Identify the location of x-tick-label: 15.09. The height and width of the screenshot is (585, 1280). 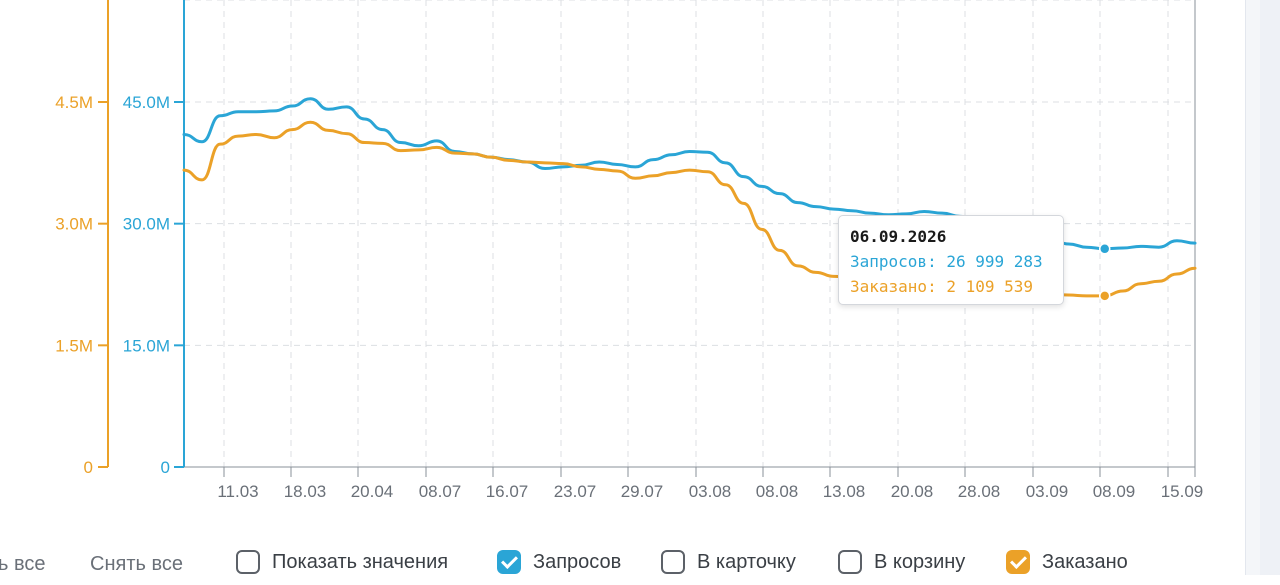
(1182, 491).